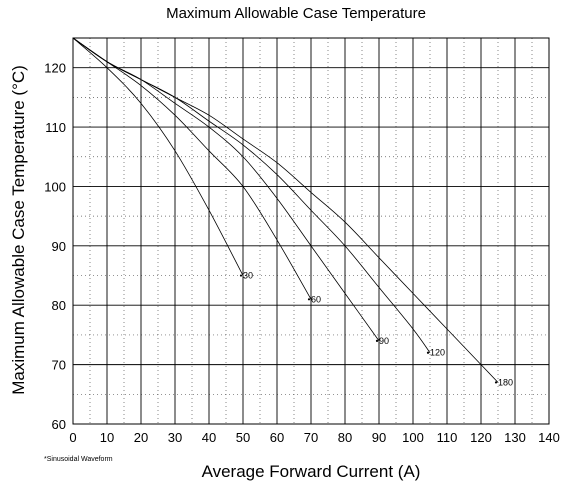  Describe the element at coordinates (481, 437) in the screenshot. I see `x-tick-label: 120` at that location.